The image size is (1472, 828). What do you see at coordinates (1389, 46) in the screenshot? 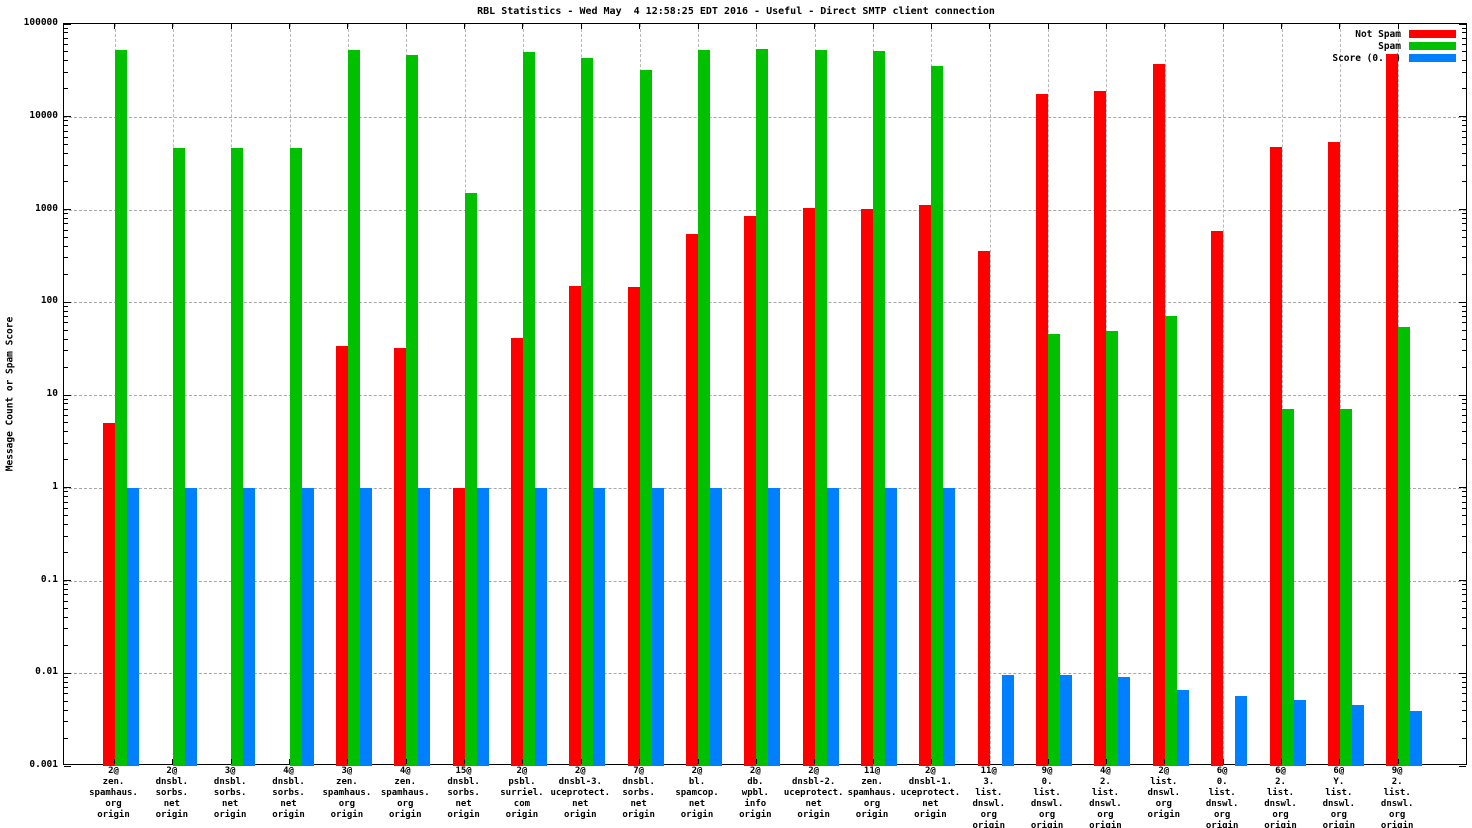
I see `legend-label-spam: Spam` at bounding box center [1389, 46].